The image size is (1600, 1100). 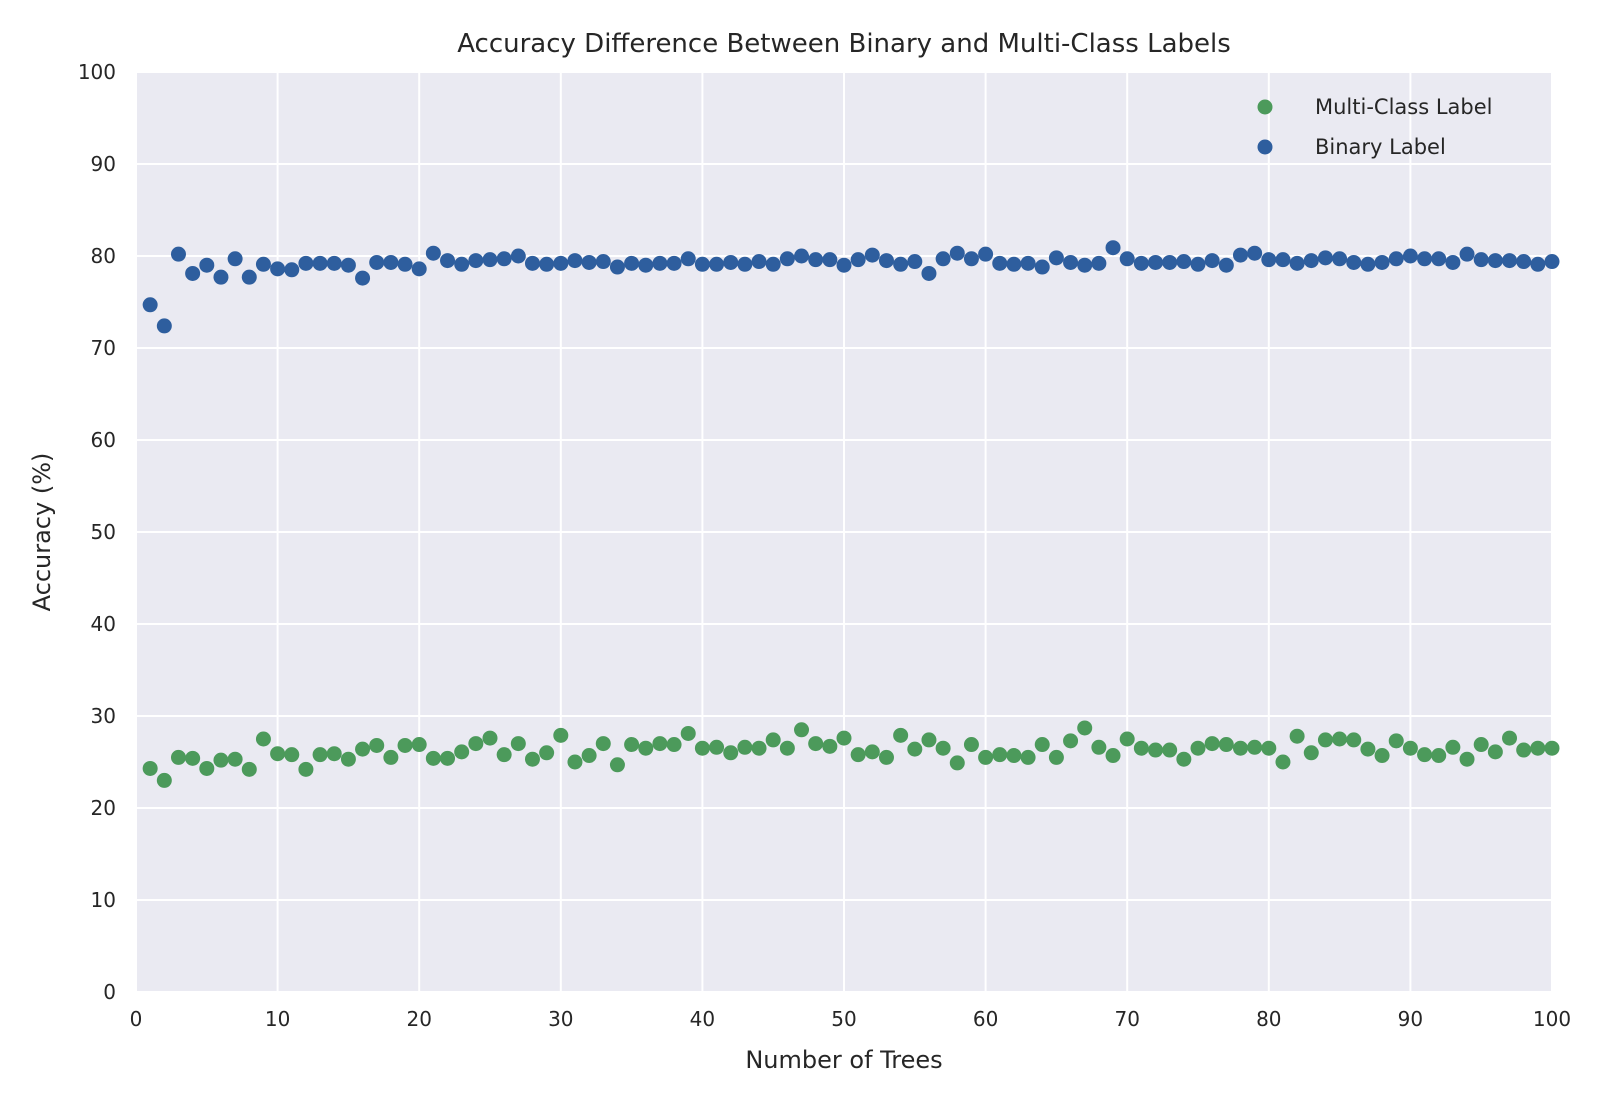 What do you see at coordinates (97, 532) in the screenshot?
I see `y-axis-ticks: 0 10 20 30 40 50 60 70 80 90 100` at bounding box center [97, 532].